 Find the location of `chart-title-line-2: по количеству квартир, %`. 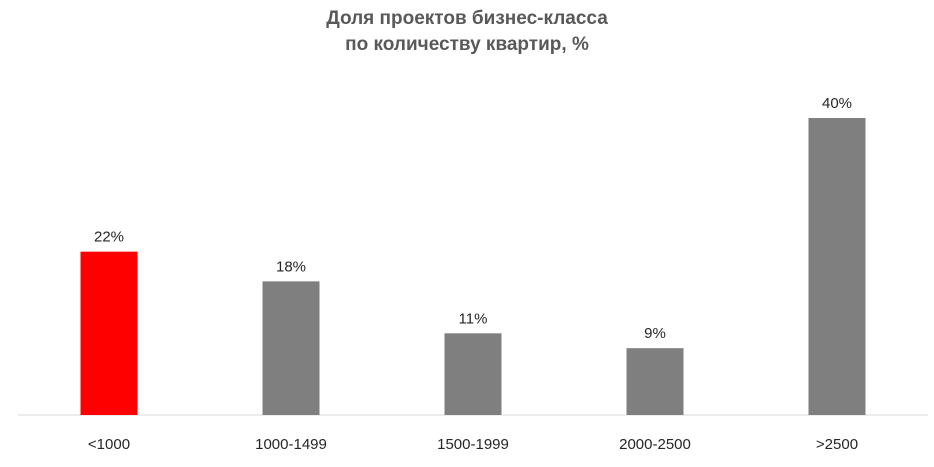

chart-title-line-2: по количеству квартир, % is located at coordinates (467, 44).